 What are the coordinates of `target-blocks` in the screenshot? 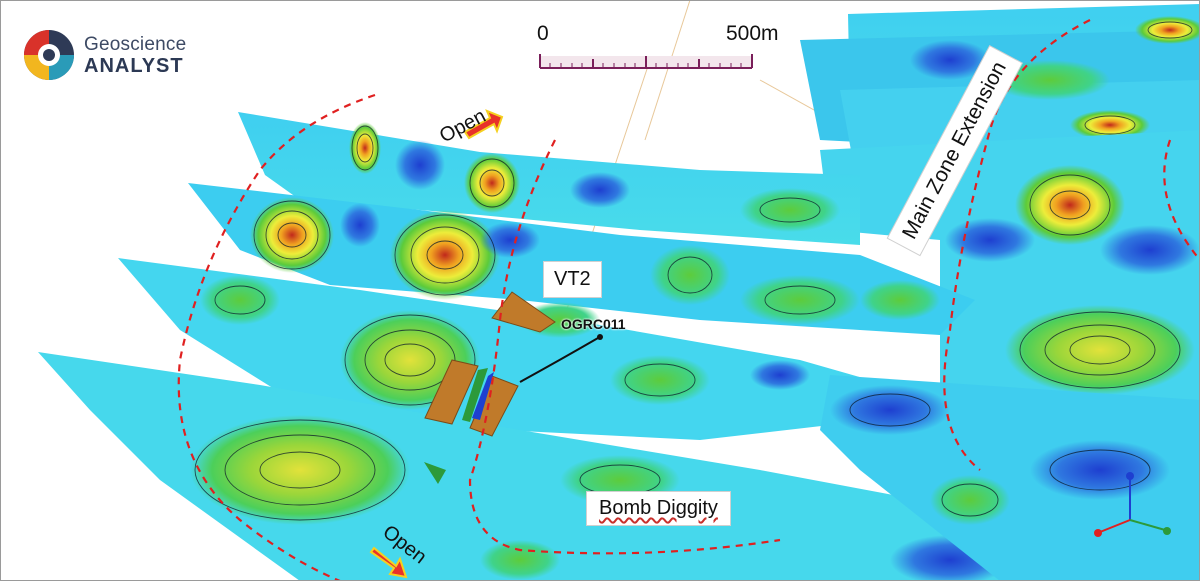 It's located at (490, 387).